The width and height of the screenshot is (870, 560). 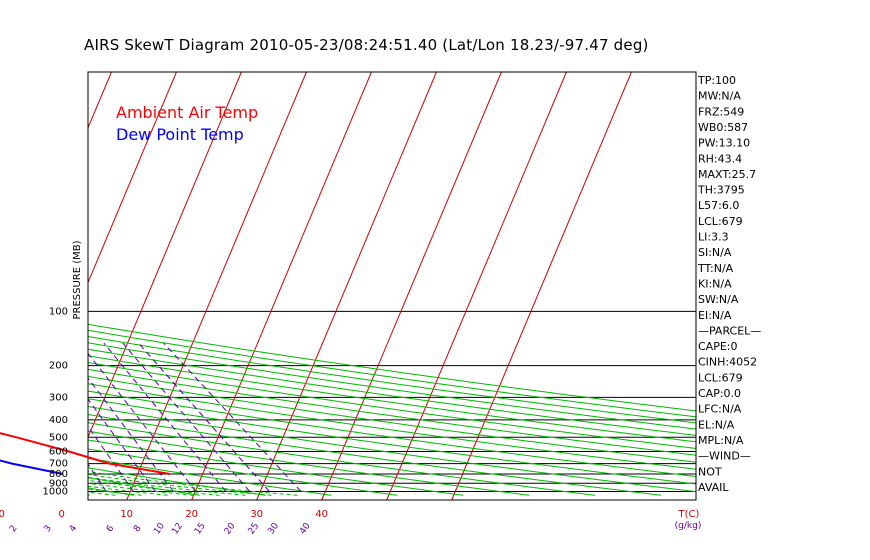 I want to click on index-label: LI:3.3, so click(x=713, y=237).